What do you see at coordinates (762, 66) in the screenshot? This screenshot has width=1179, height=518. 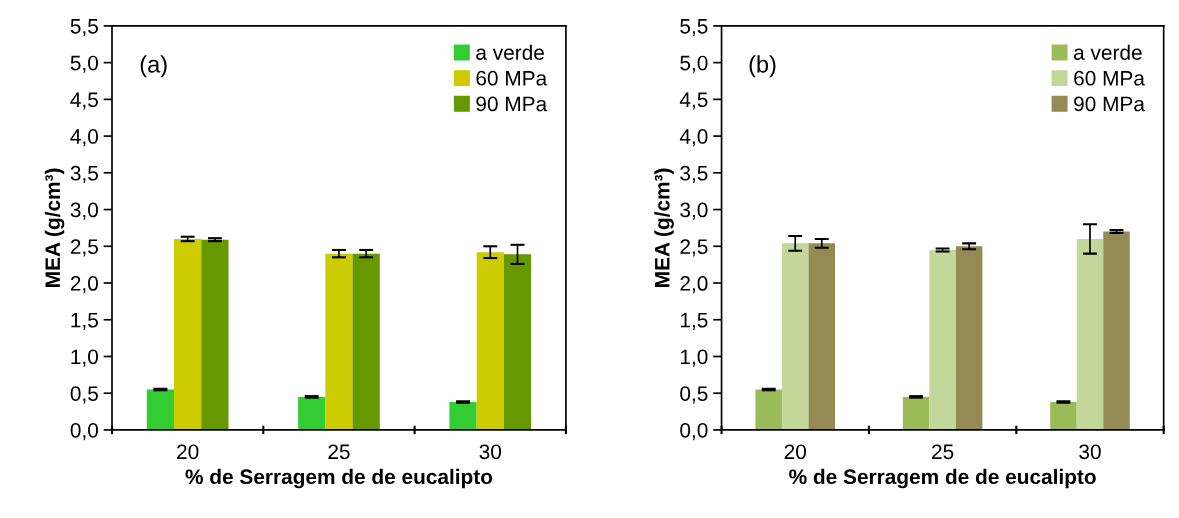 I see `annotation: (b)` at bounding box center [762, 66].